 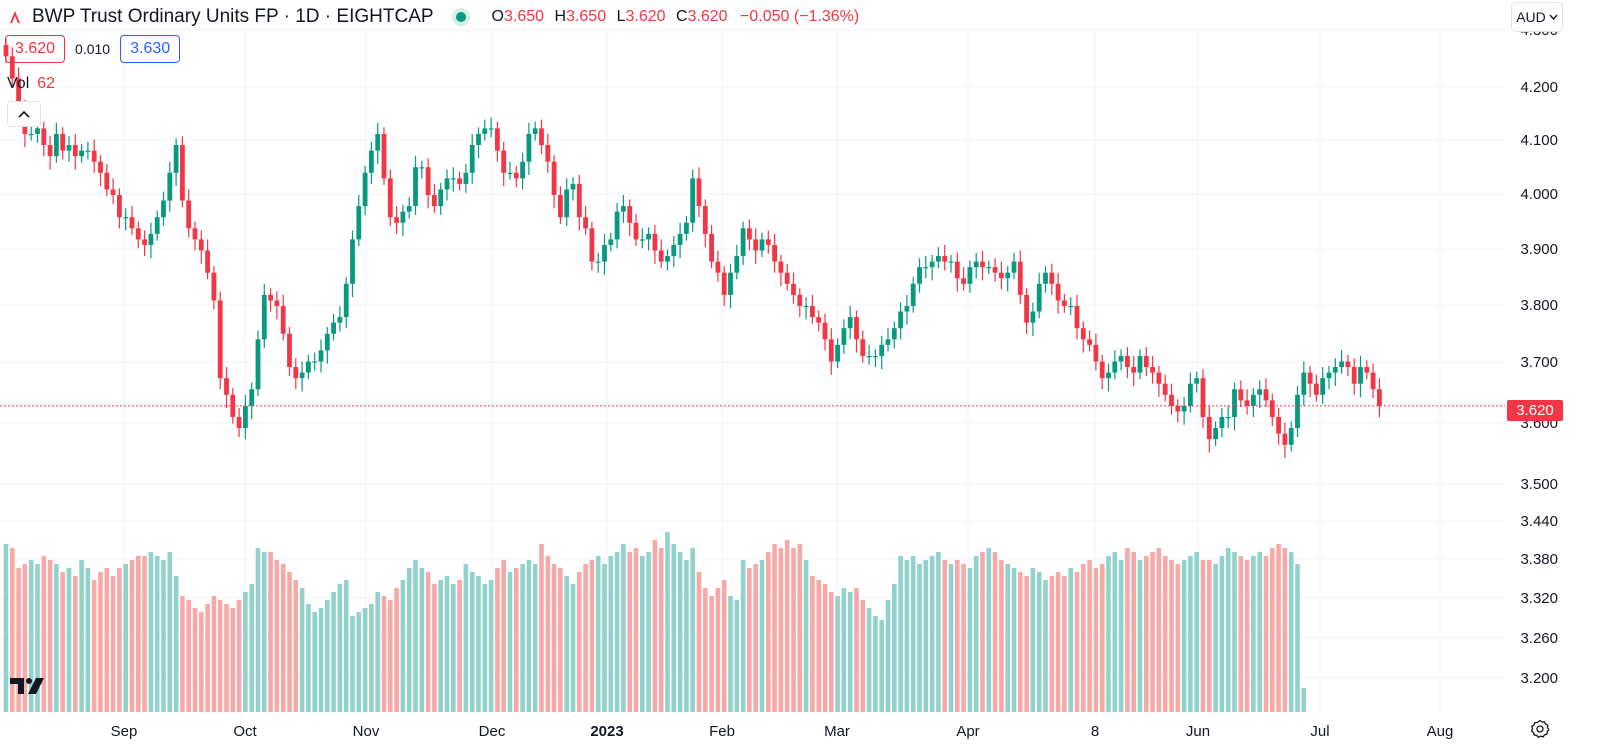 I want to click on currency-selector: AUD, so click(x=1537, y=17).